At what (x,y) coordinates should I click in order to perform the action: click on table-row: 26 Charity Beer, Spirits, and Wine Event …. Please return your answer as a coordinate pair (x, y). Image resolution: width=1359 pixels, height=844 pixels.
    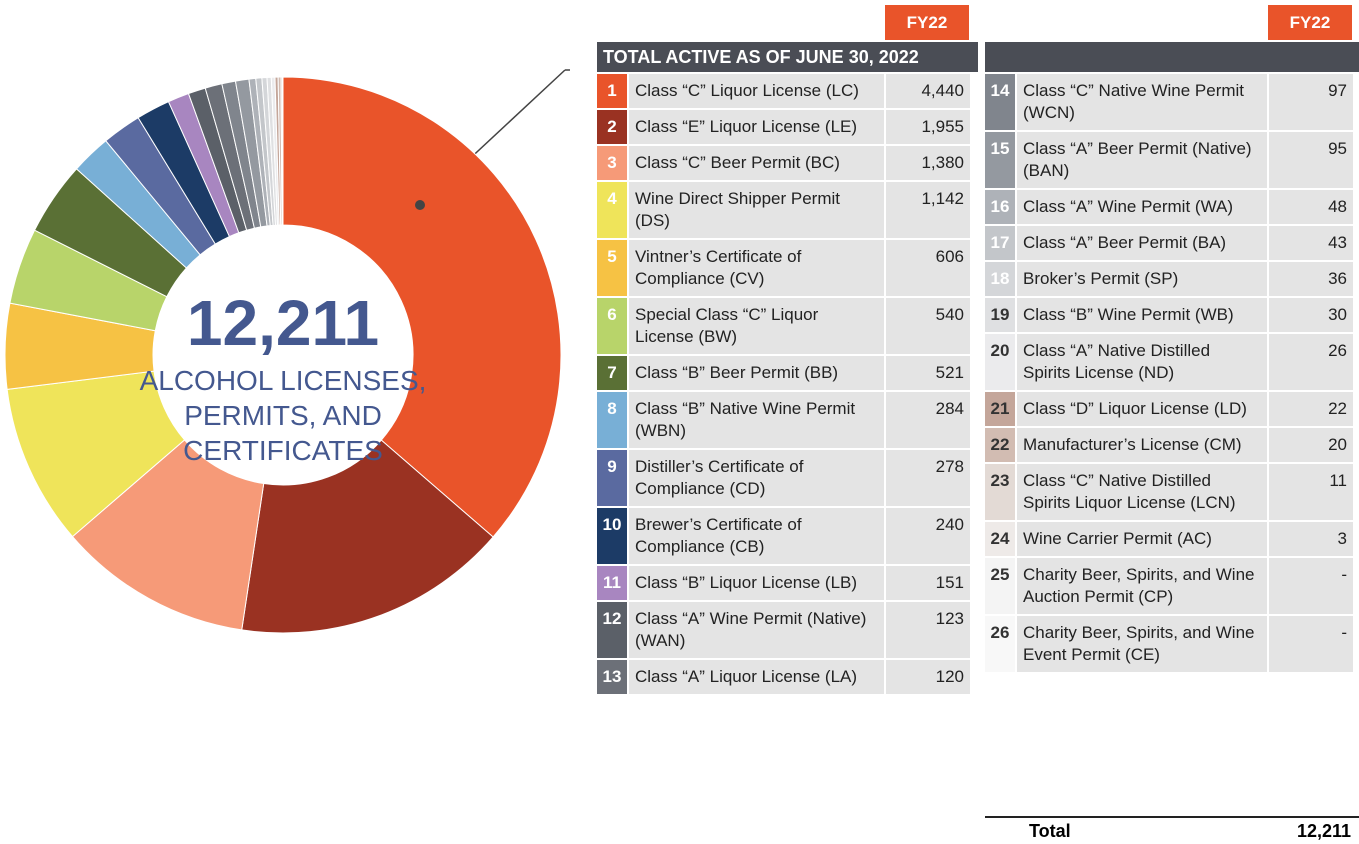
    Looking at the image, I should click on (1169, 644).